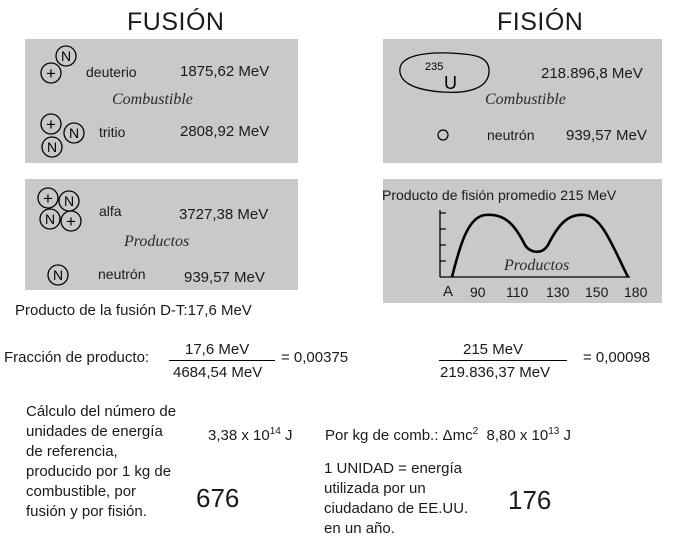 This screenshot has height=542, width=677. What do you see at coordinates (51, 73) in the screenshot?
I see `proton-symbol: +` at bounding box center [51, 73].